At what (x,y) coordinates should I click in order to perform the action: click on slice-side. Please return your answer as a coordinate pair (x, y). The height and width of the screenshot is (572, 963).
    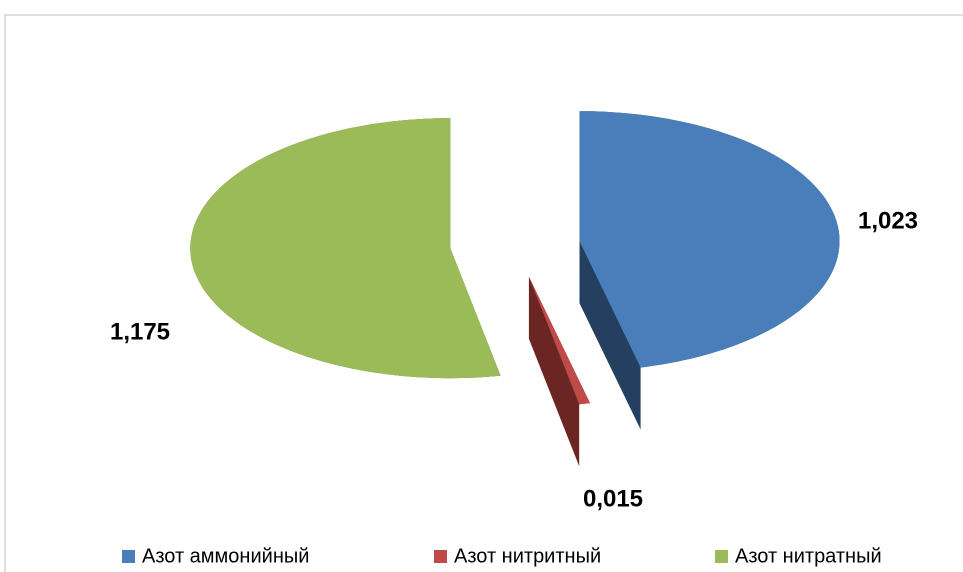
    Looking at the image, I should click on (559, 371).